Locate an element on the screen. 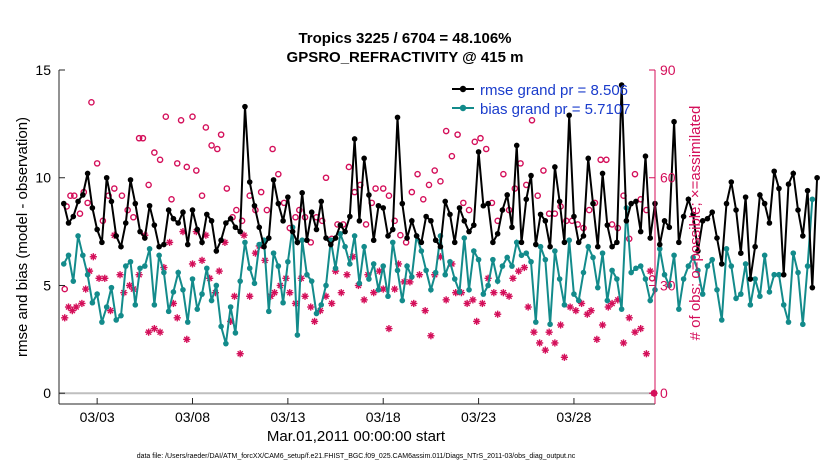 This screenshot has height=470, width=830. x-tick-label: 03/08 is located at coordinates (192, 417).